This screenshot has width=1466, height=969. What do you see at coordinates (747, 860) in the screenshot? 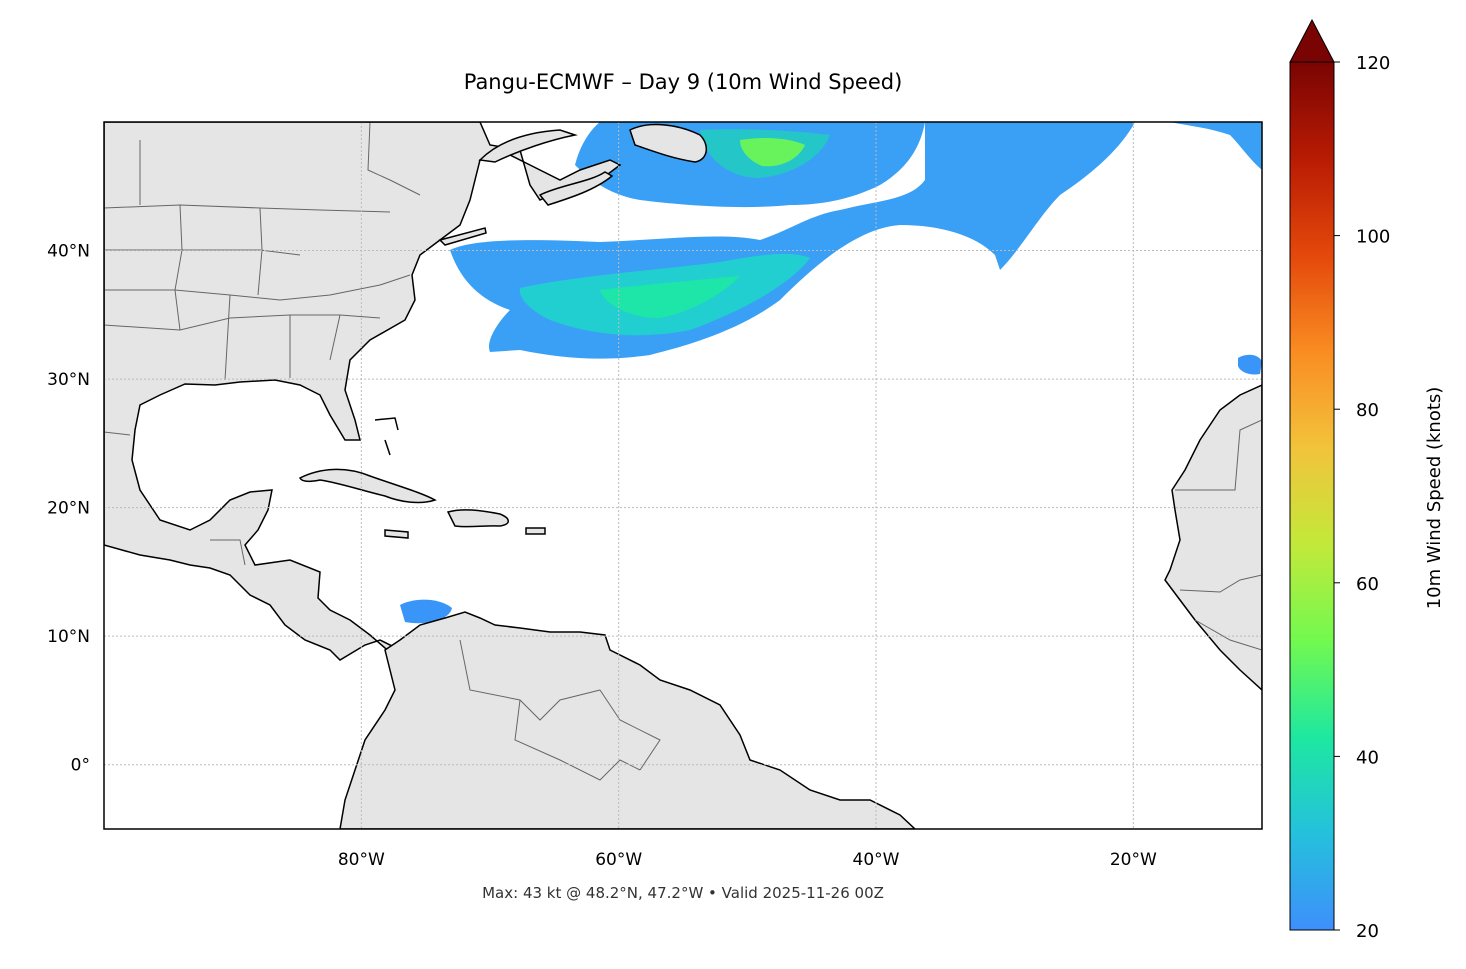
I see `longitude-axis: 80°W 60°W 40°W 20°W` at bounding box center [747, 860].